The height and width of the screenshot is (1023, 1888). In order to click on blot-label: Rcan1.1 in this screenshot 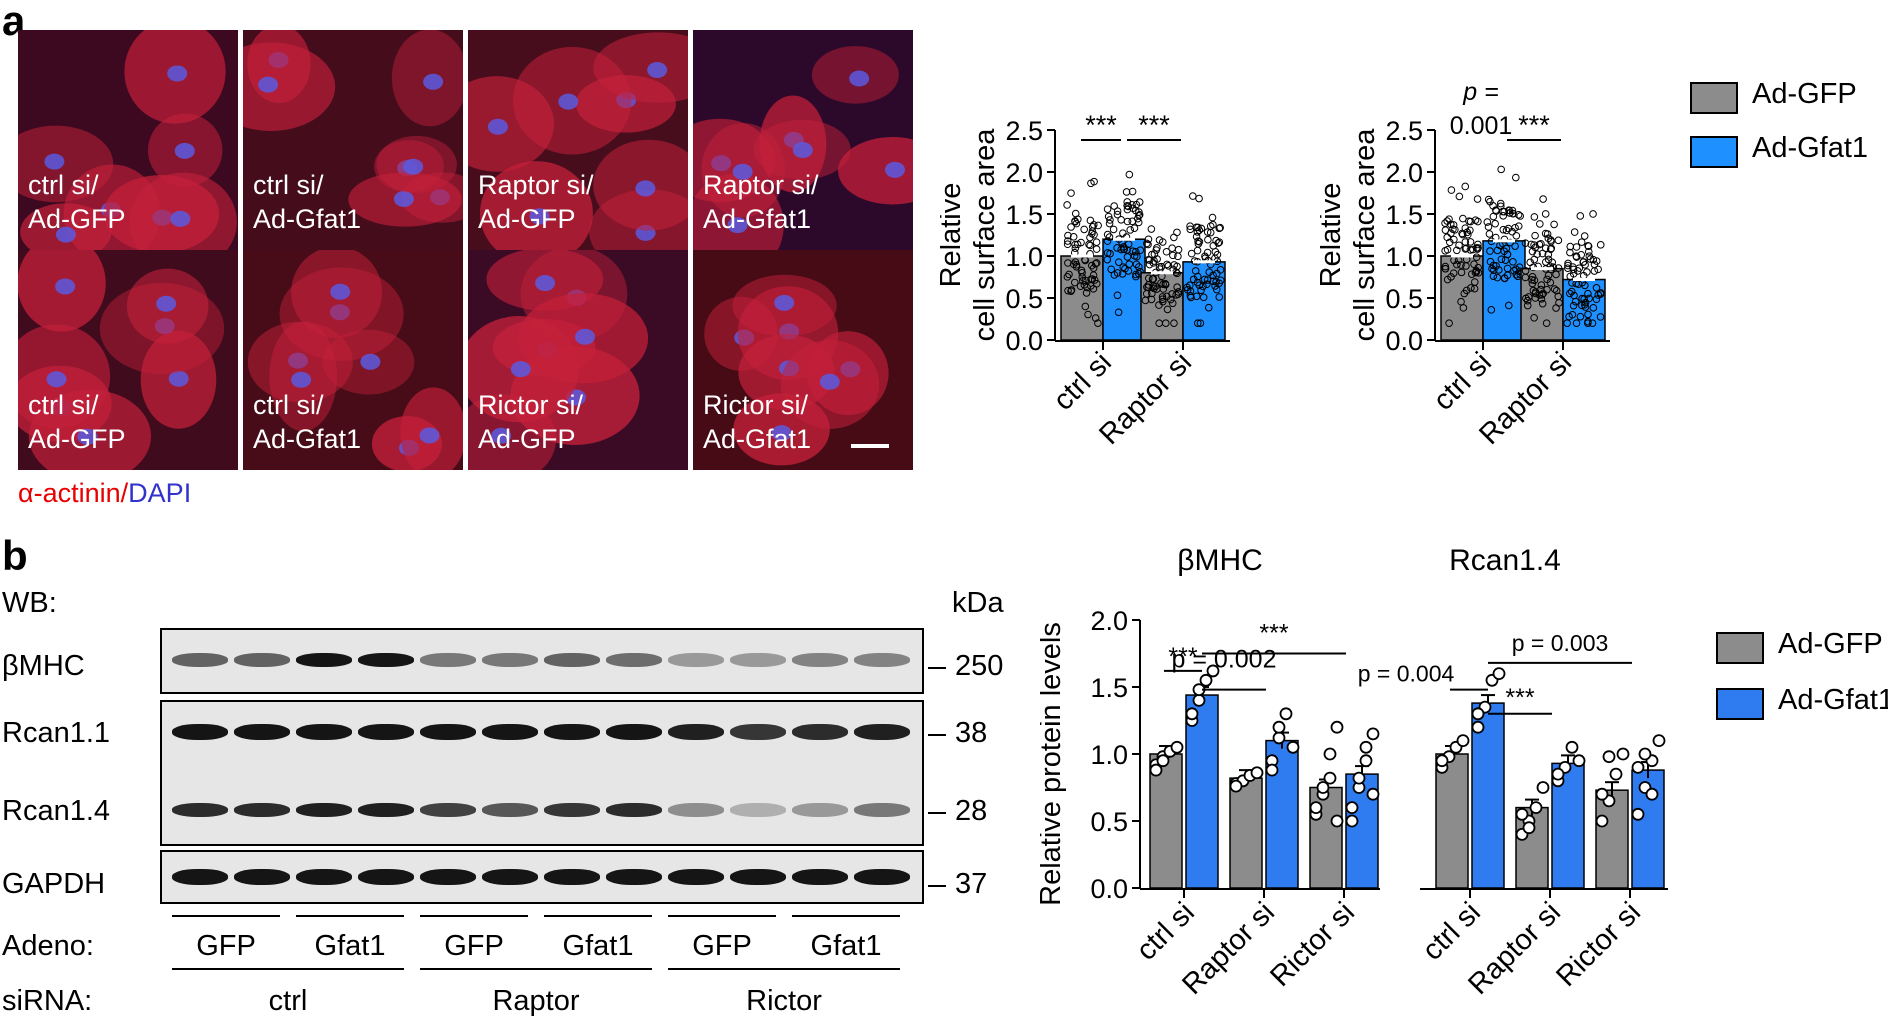, I will do `click(56, 733)`.